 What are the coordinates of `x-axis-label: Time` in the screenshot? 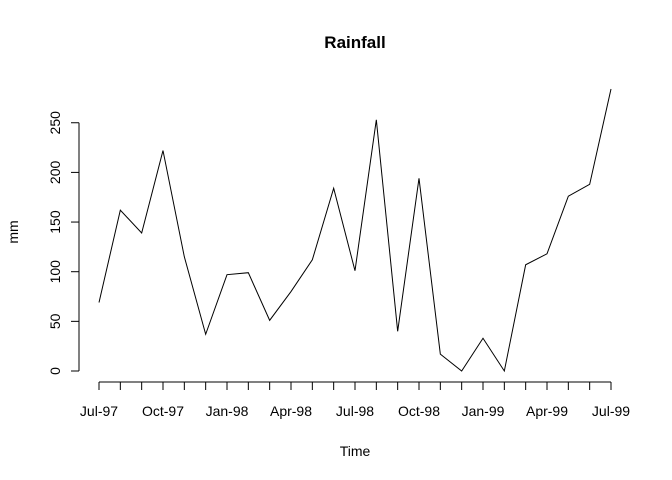 It's located at (355, 451).